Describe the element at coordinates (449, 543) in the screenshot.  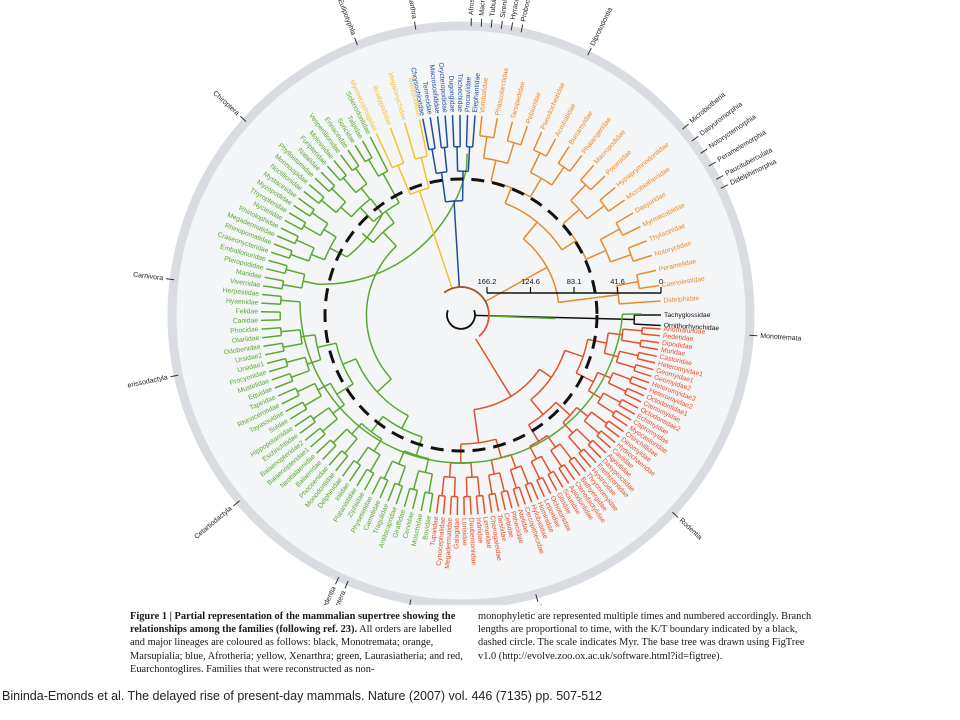
I see `family-label: Megadermatidae` at that location.